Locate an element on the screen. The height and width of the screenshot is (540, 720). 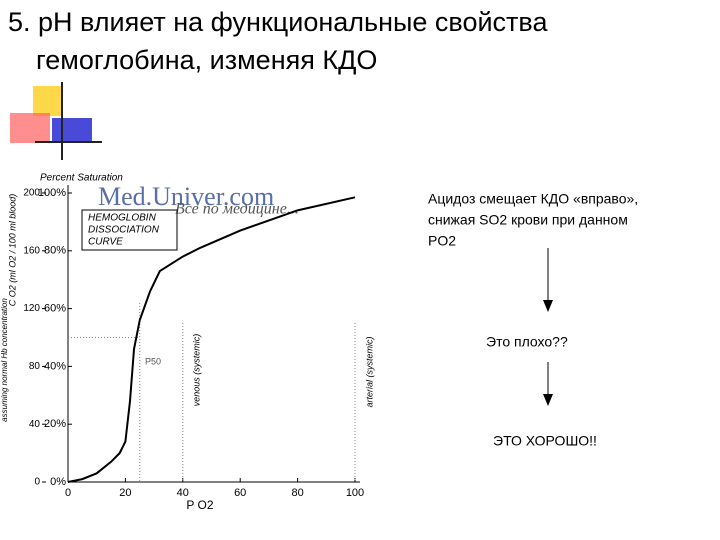
annotation: DISSOCIATION is located at coordinates (124, 230).